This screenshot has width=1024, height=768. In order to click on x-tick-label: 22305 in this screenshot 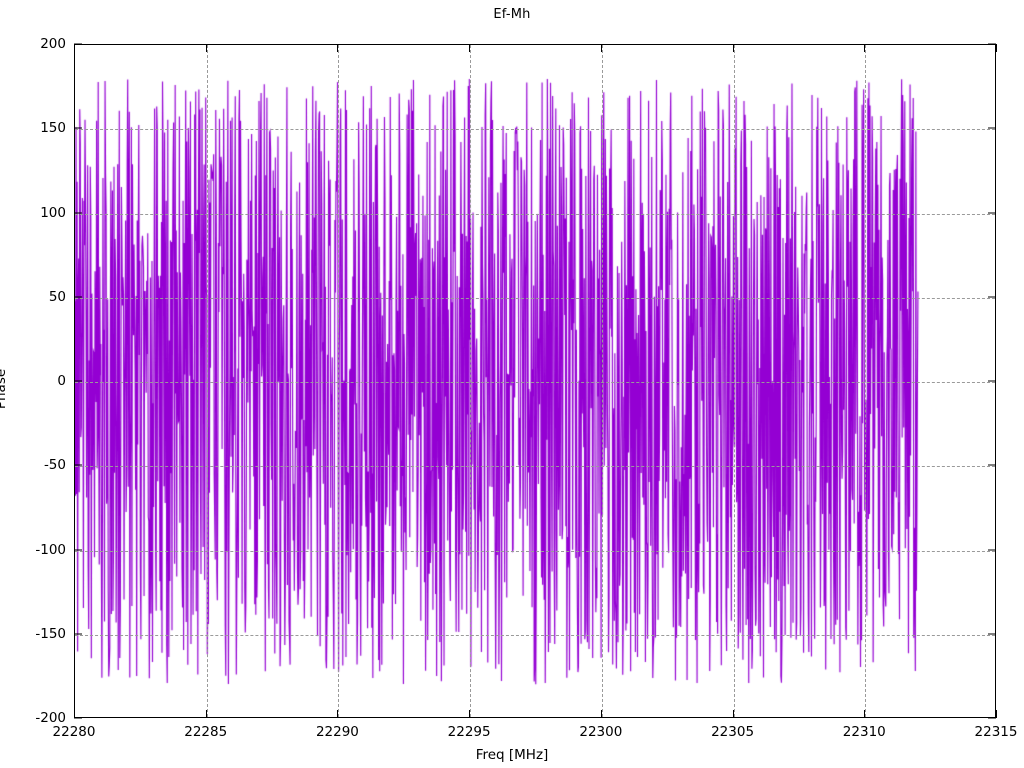, I will do `click(733, 732)`.